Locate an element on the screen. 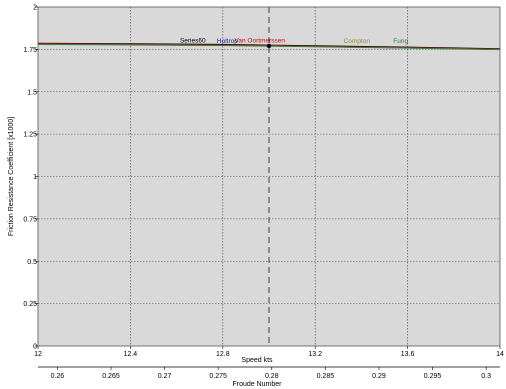 The height and width of the screenshot is (389, 506). froude-tick-label: 0.28 is located at coordinates (272, 376).